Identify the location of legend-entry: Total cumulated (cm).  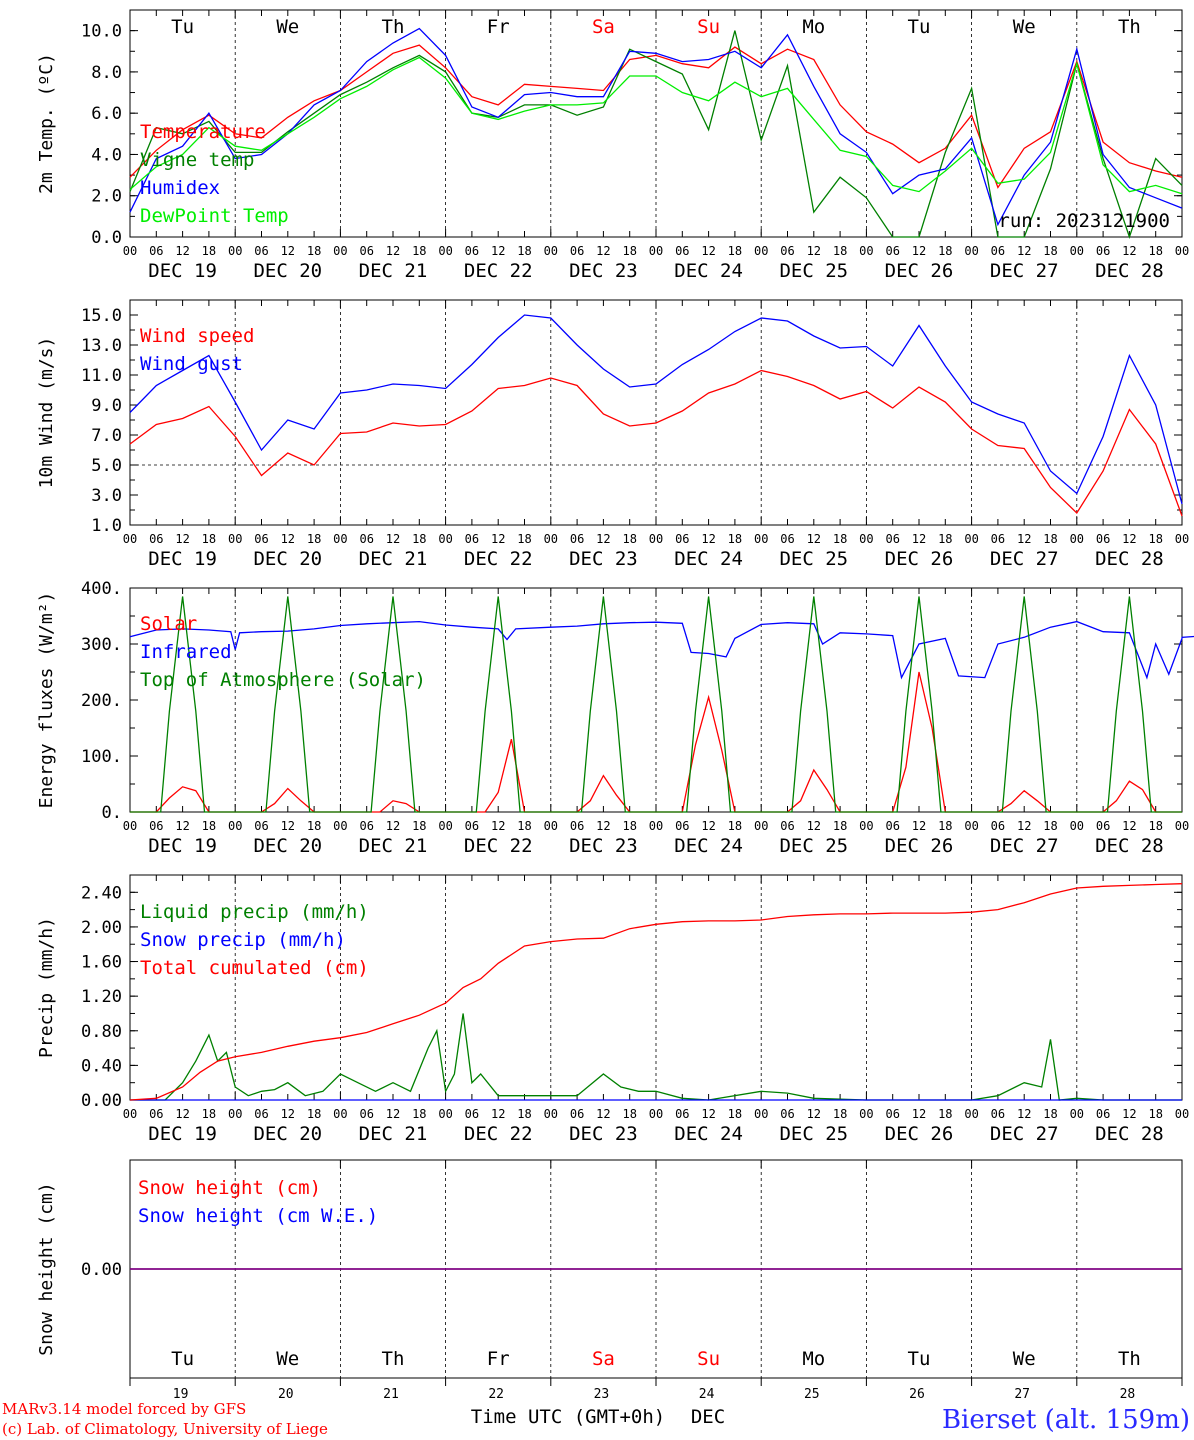
(254, 968).